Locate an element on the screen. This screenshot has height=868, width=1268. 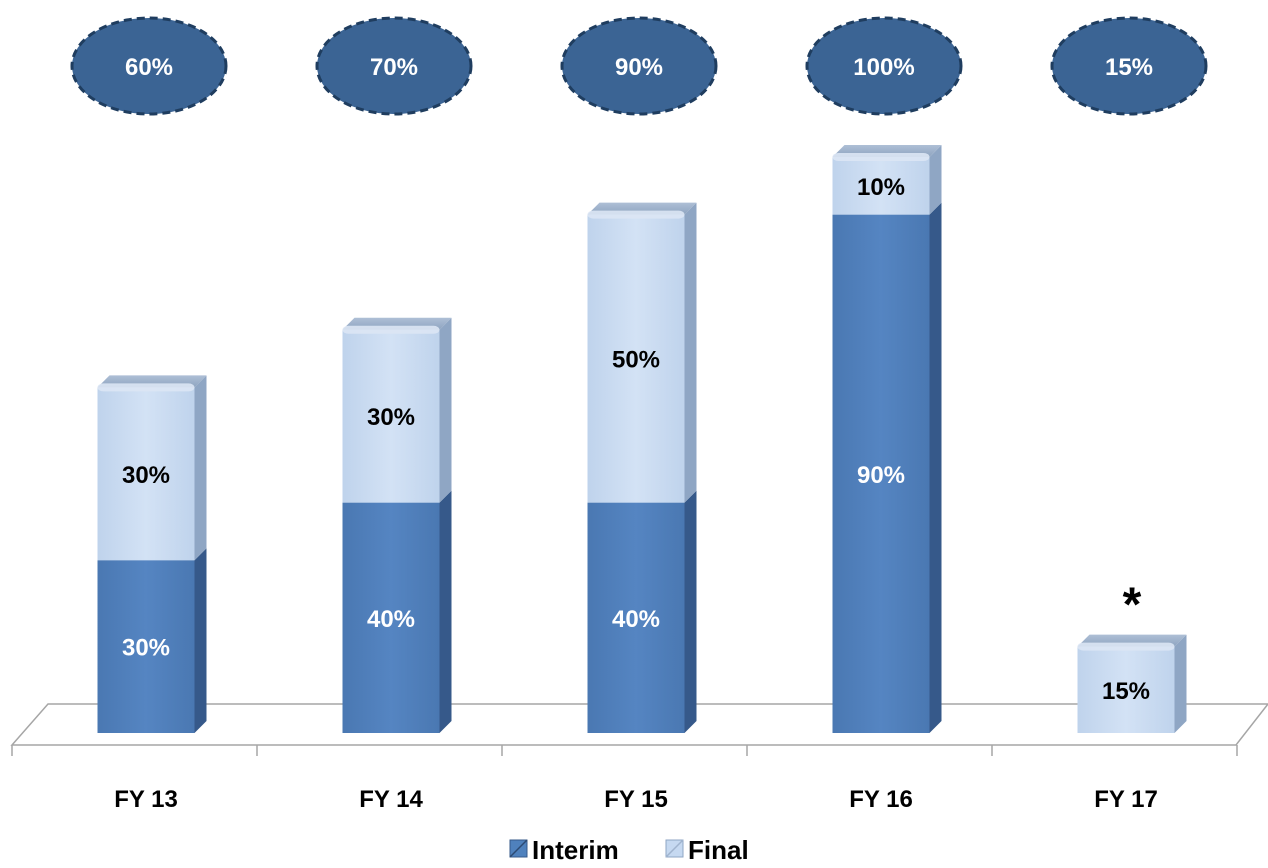
total-label: 100% is located at coordinates (883, 67).